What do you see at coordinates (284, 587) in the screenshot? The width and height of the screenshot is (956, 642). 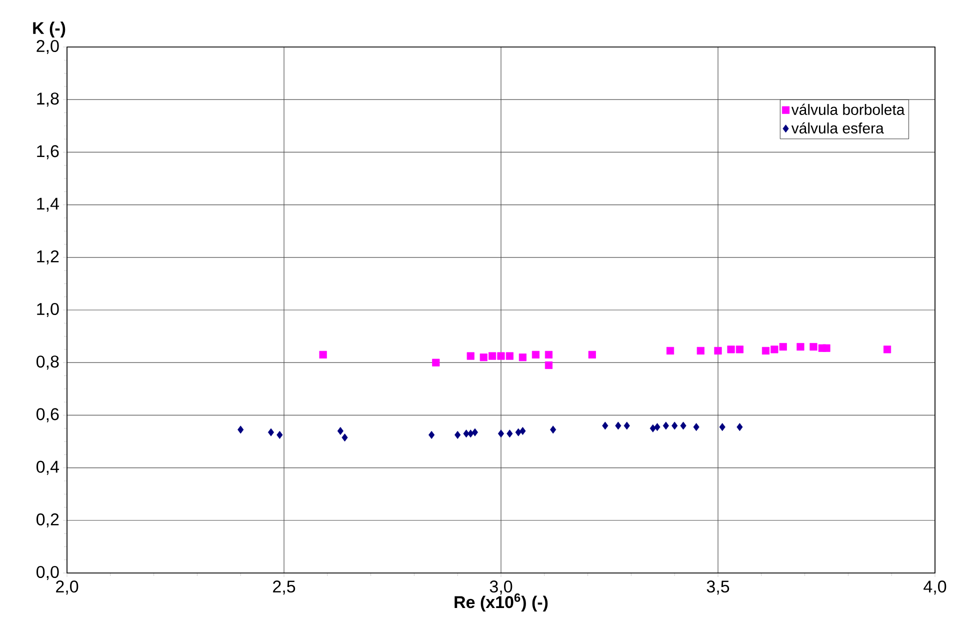 I see `x-tick-label: 2,5` at bounding box center [284, 587].